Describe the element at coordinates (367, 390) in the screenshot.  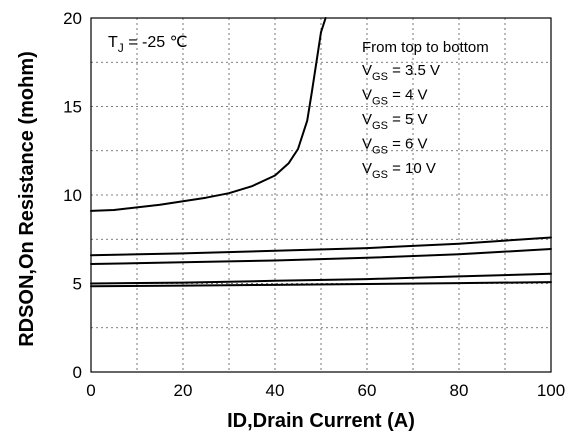
I see `x-tick-label: 60` at that location.